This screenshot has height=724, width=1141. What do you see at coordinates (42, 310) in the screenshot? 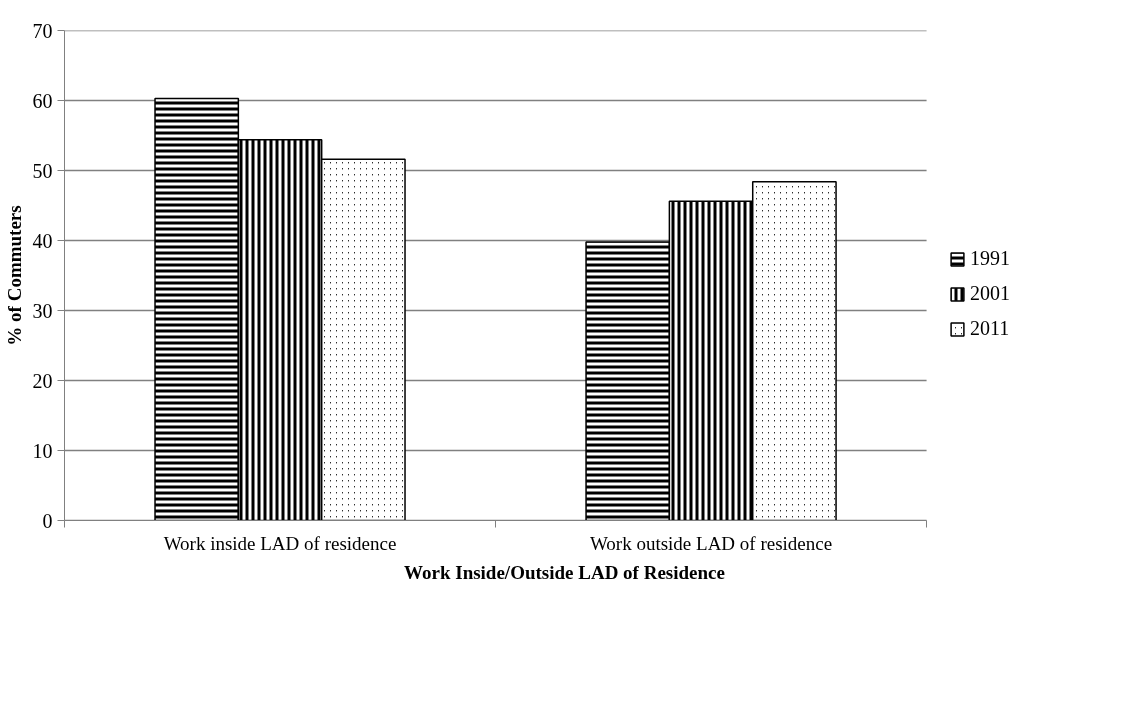
I see `y-tick-label: 30` at bounding box center [42, 310].